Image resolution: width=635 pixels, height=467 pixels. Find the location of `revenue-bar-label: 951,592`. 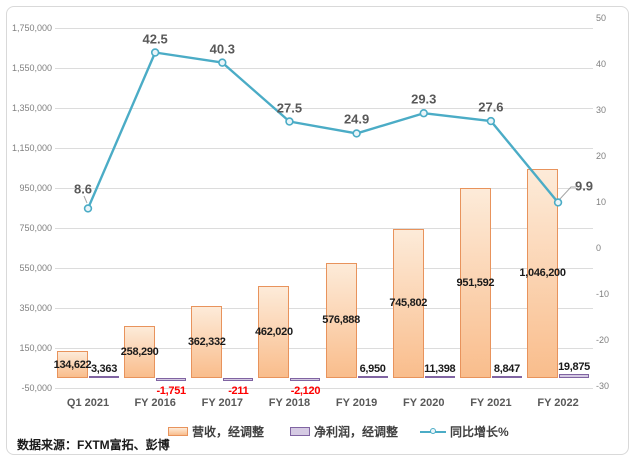

revenue-bar-label: 951,592 is located at coordinates (475, 282).